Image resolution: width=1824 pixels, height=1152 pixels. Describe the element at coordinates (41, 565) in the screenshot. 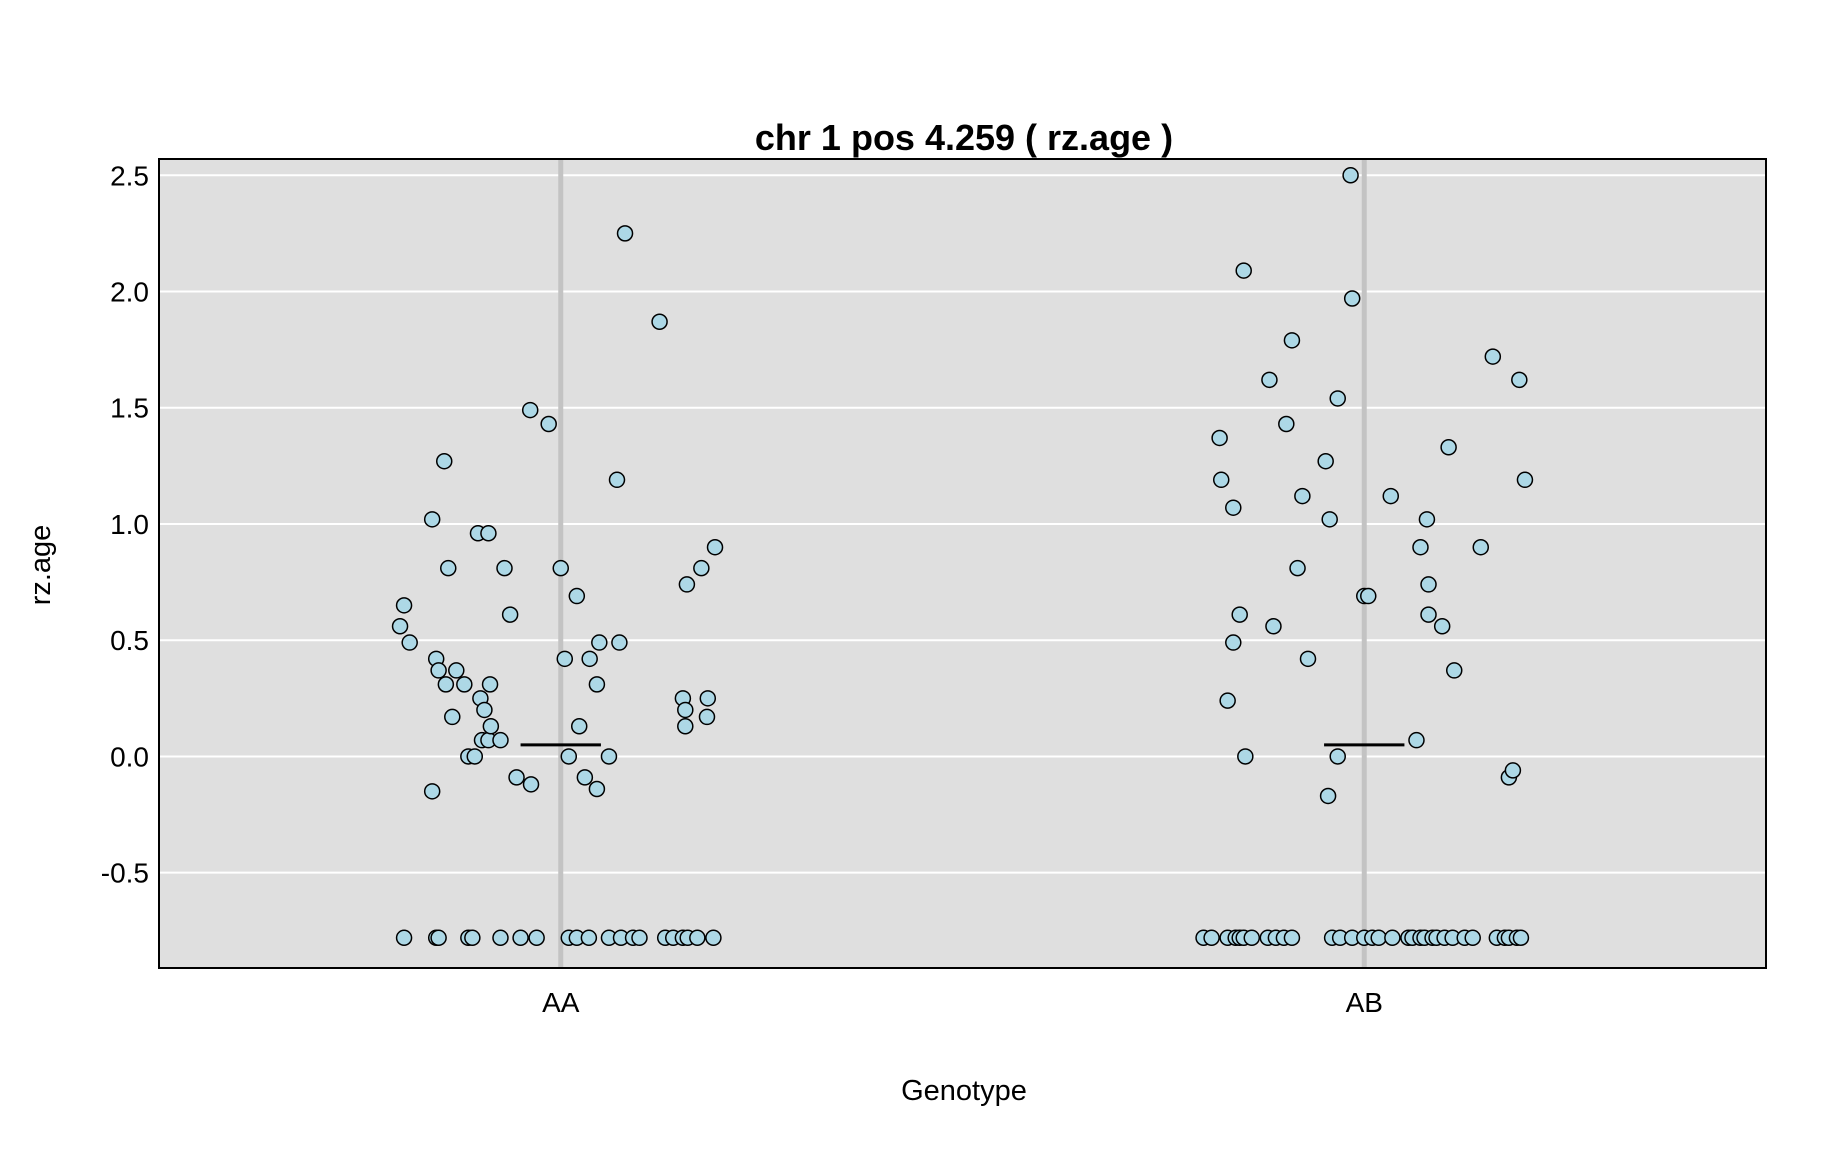

I see `y-axis-label: rz.age` at that location.